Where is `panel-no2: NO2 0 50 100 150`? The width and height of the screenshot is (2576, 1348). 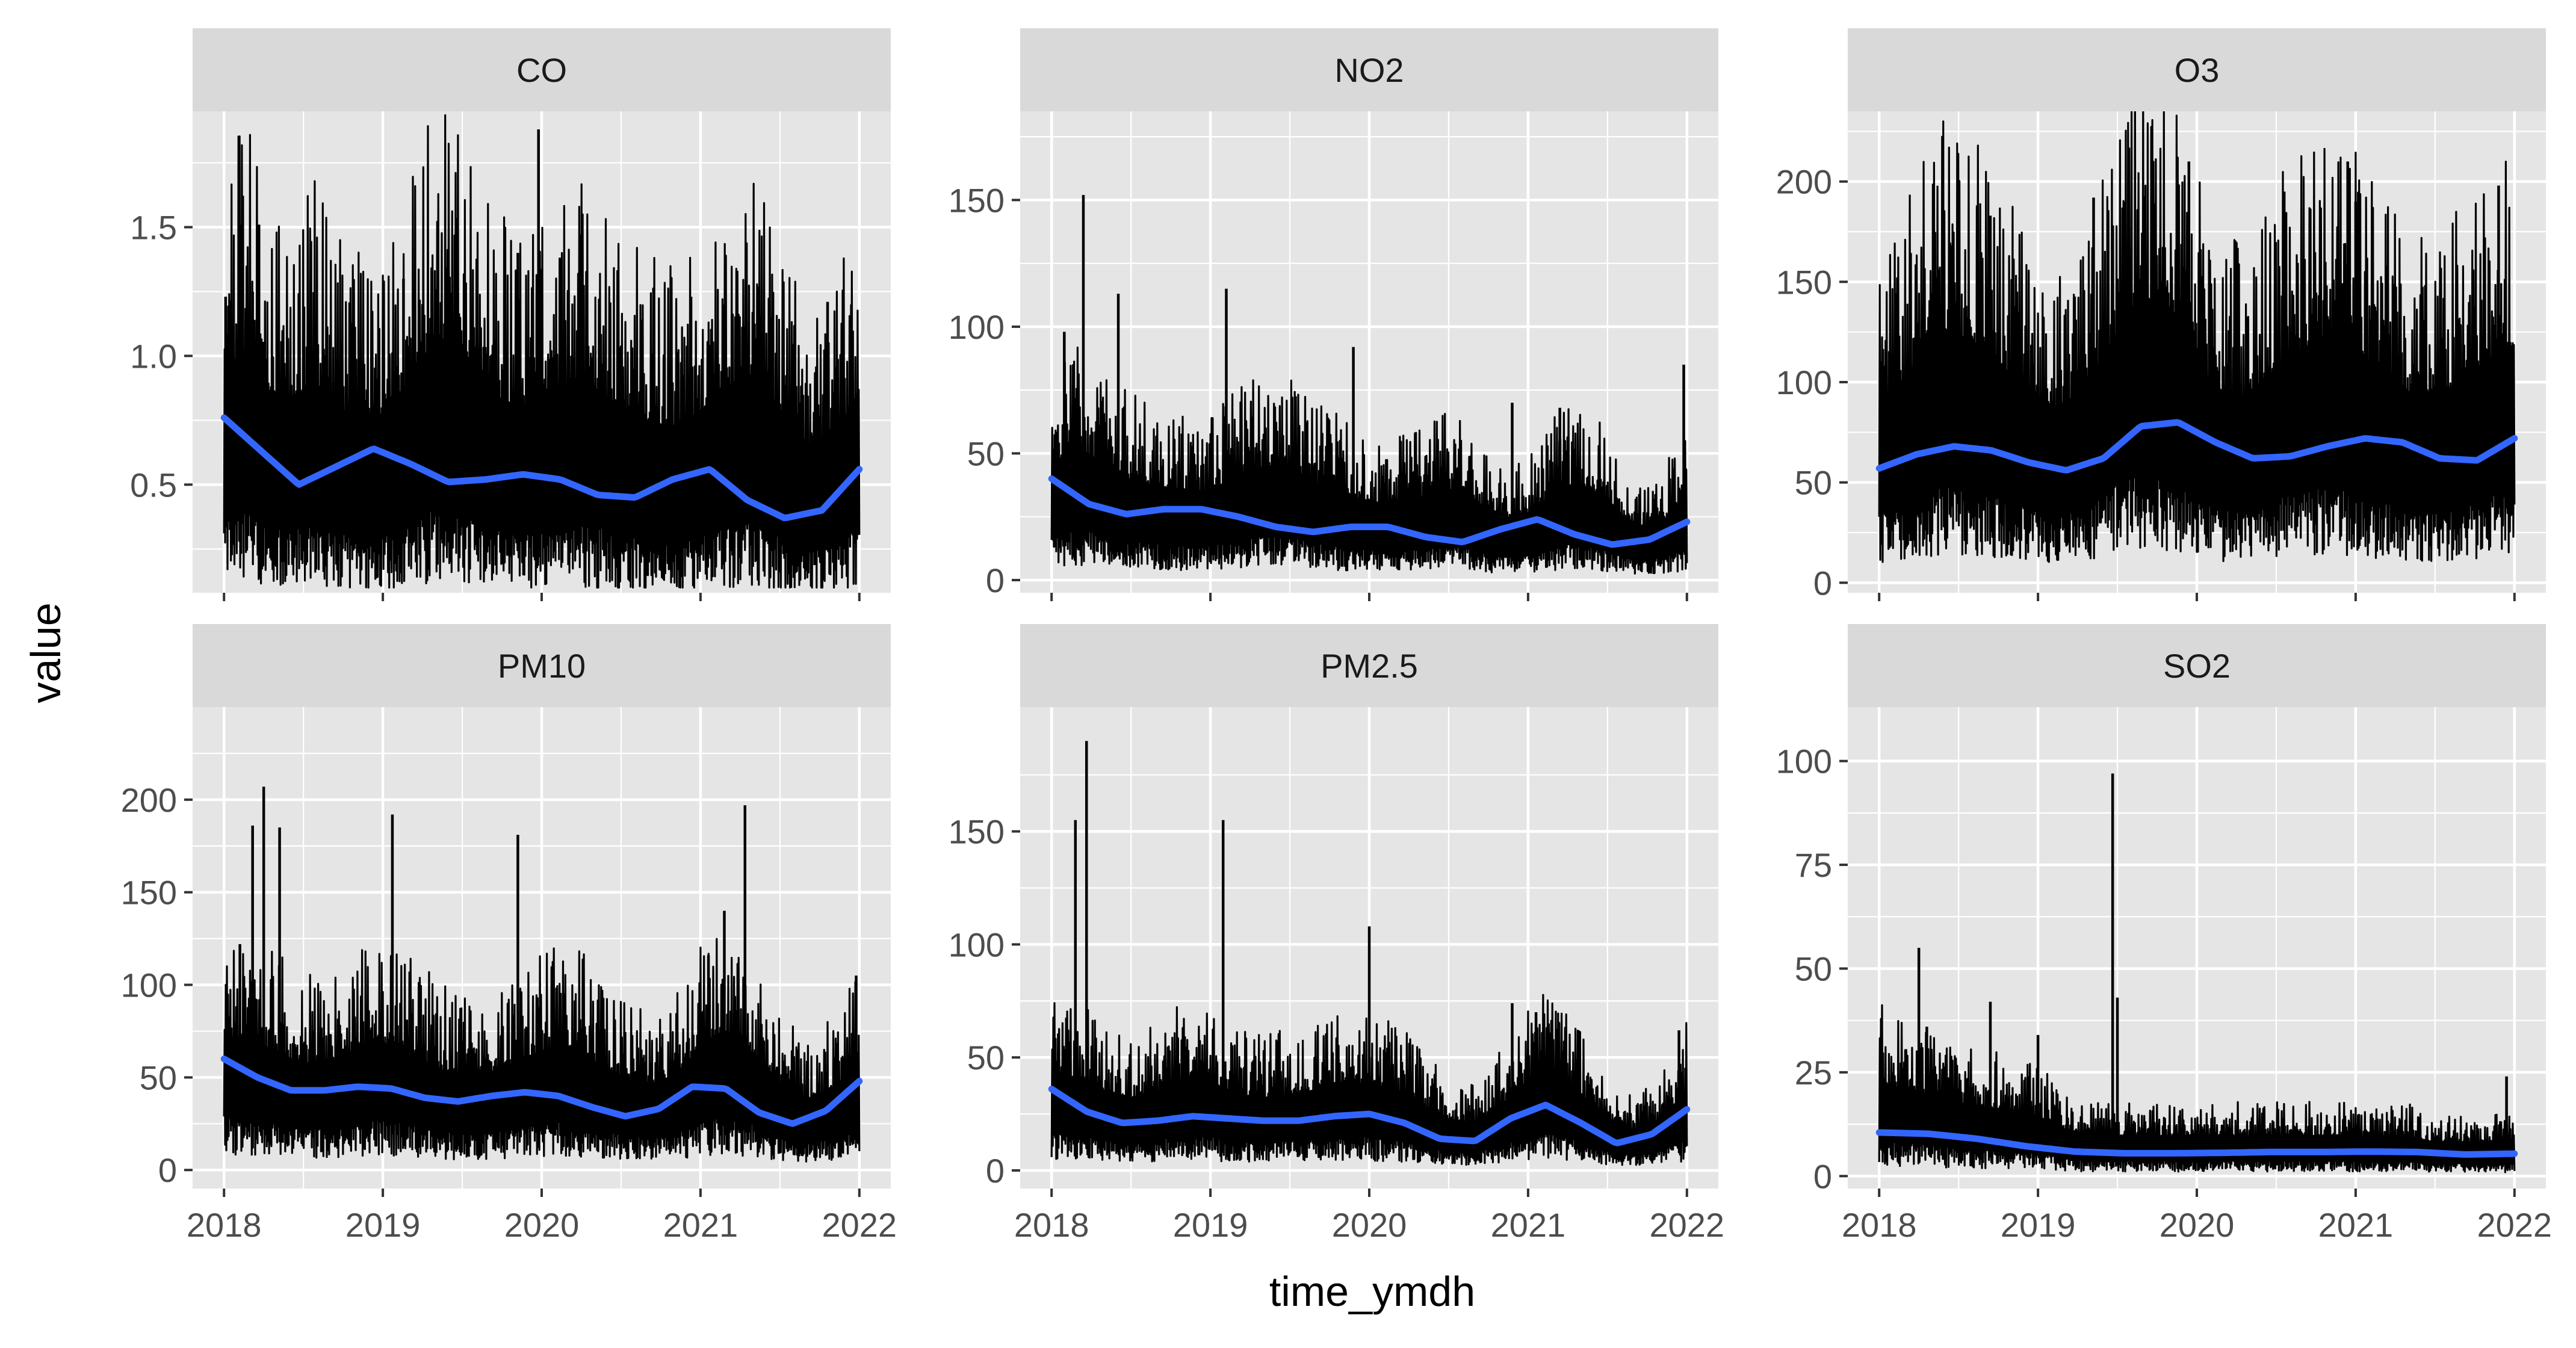
panel-no2: NO2 0 50 100 150 is located at coordinates (1333, 314).